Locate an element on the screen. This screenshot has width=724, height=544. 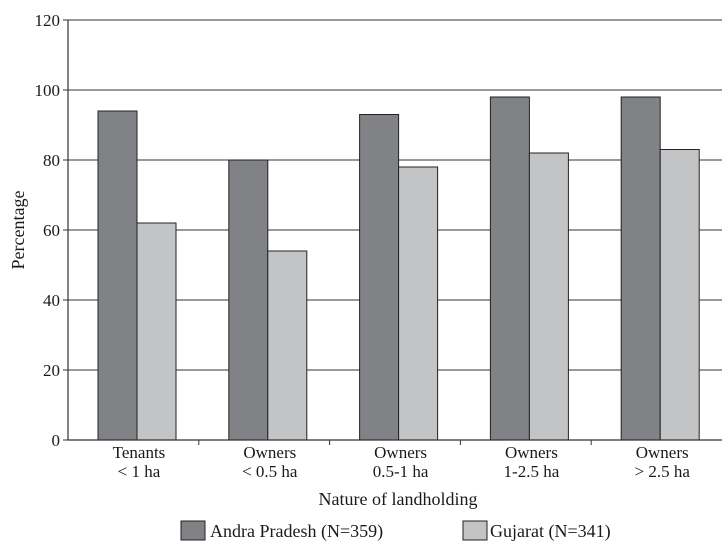
x-category-label: < 1 ha is located at coordinates (139, 471).